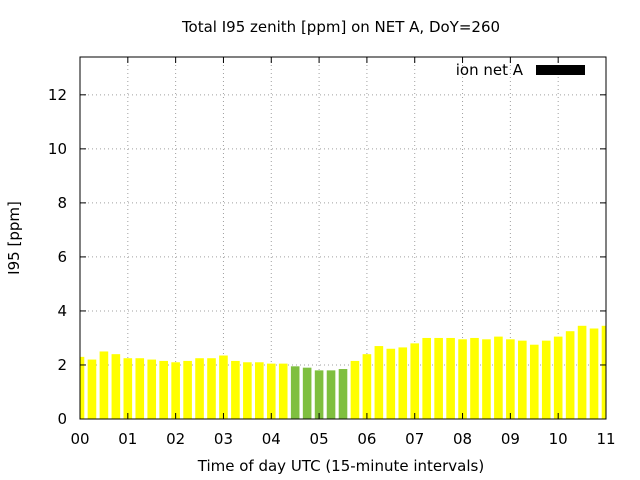 This screenshot has height=480, width=640. What do you see at coordinates (175, 439) in the screenshot?
I see `x-tick-label: 02` at bounding box center [175, 439].